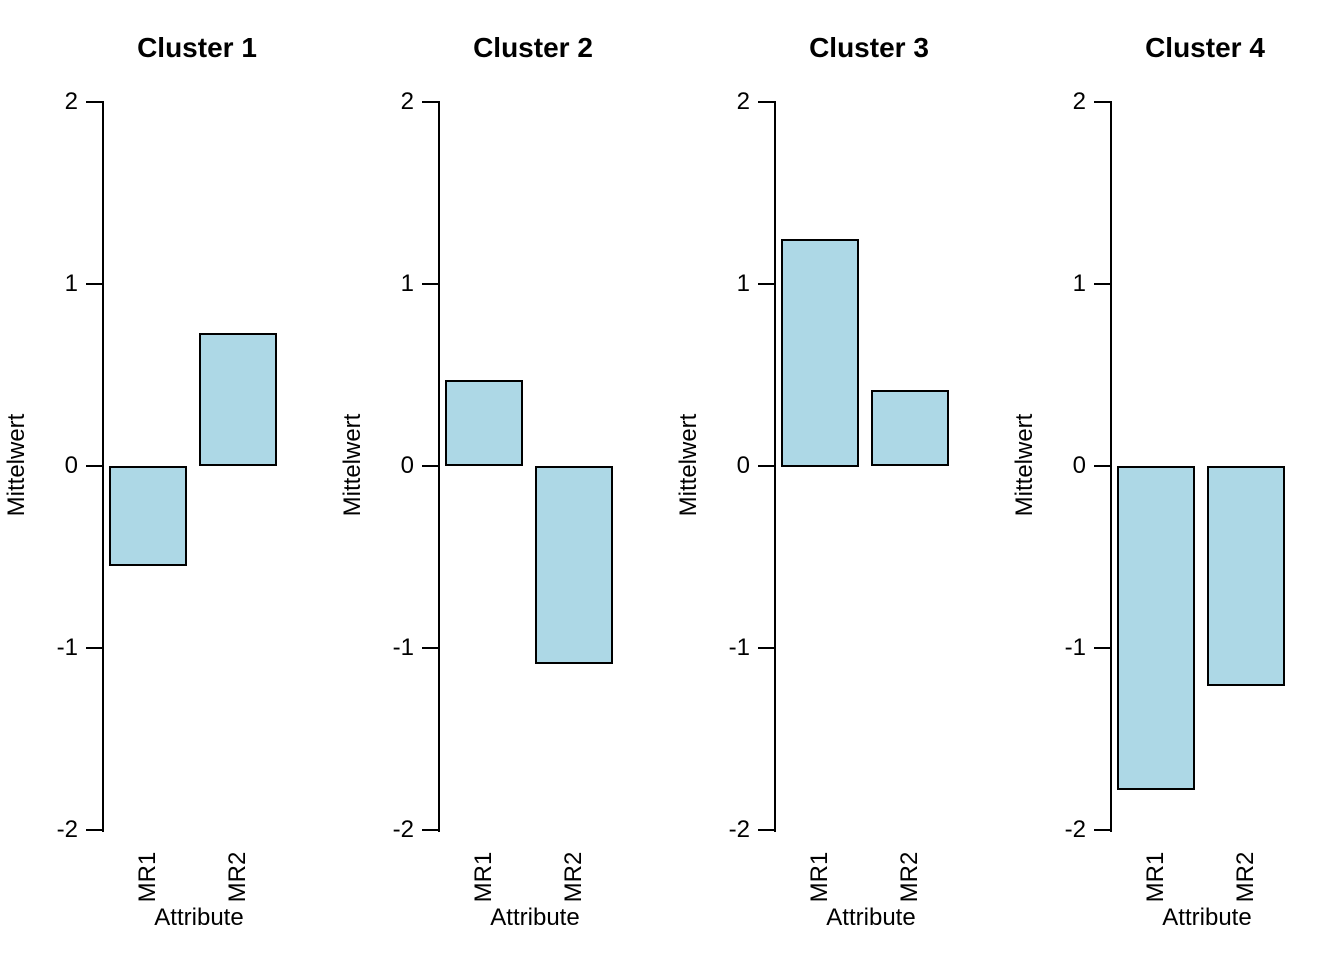 The width and height of the screenshot is (1344, 960). Describe the element at coordinates (533, 47) in the screenshot. I see `chart-title: Cluster 2` at that location.